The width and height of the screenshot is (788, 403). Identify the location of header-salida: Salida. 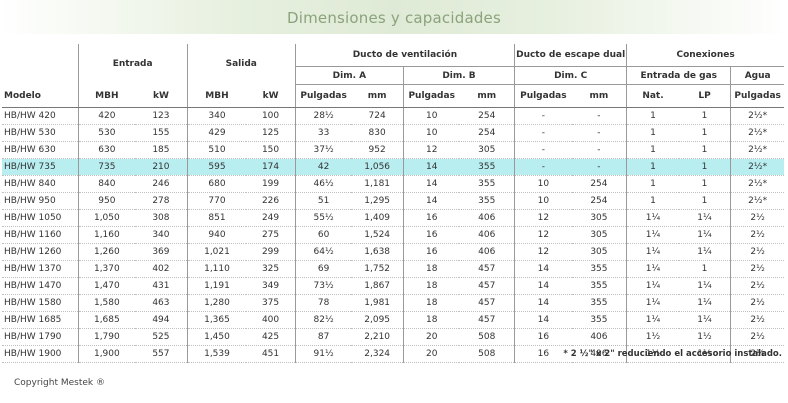
(241, 64).